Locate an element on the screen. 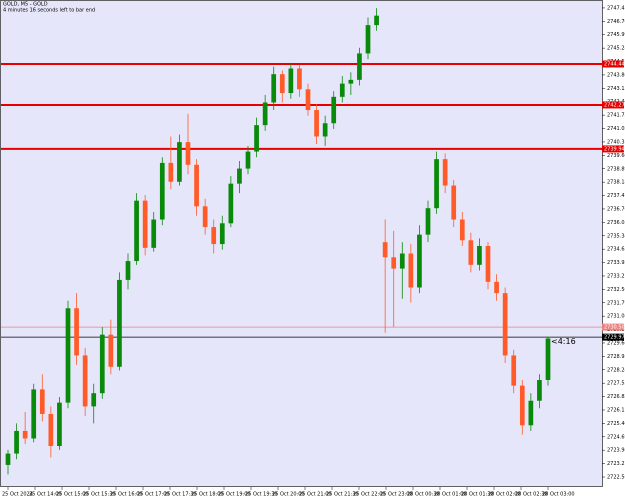 The width and height of the screenshot is (625, 500). y-tick-label: 2740.31 is located at coordinates (616, 142).